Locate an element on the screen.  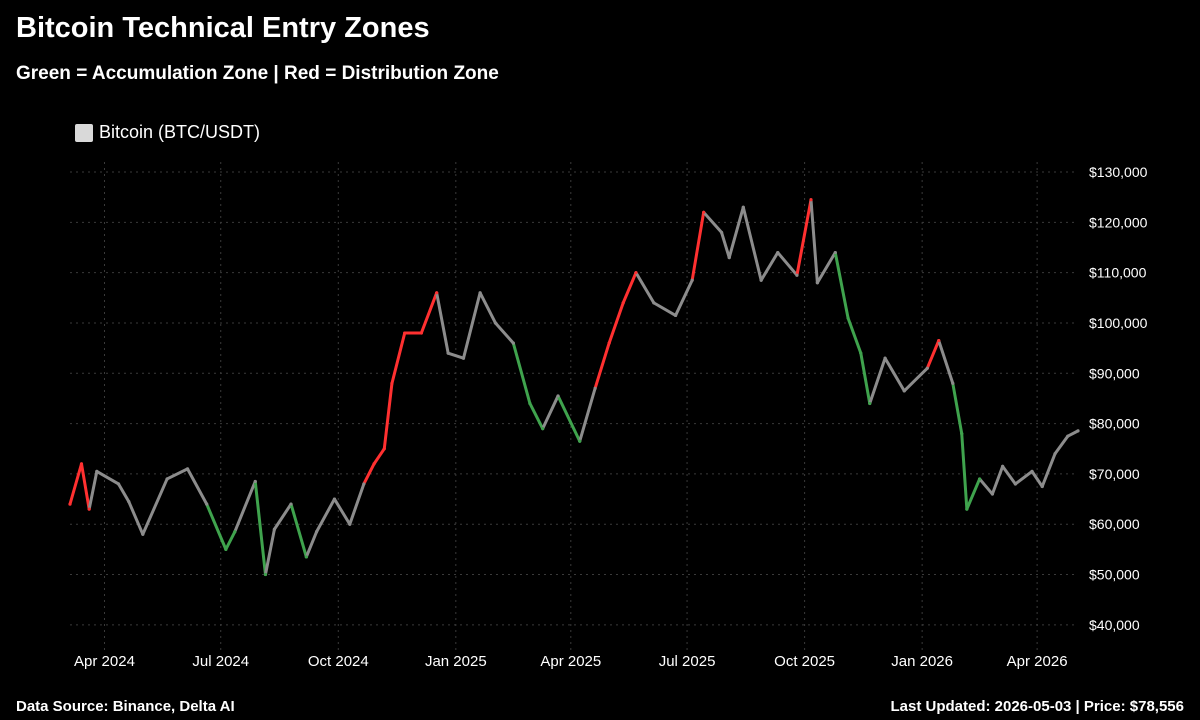
legend: Bitcoin (BTC/USDT) is located at coordinates (167, 132).